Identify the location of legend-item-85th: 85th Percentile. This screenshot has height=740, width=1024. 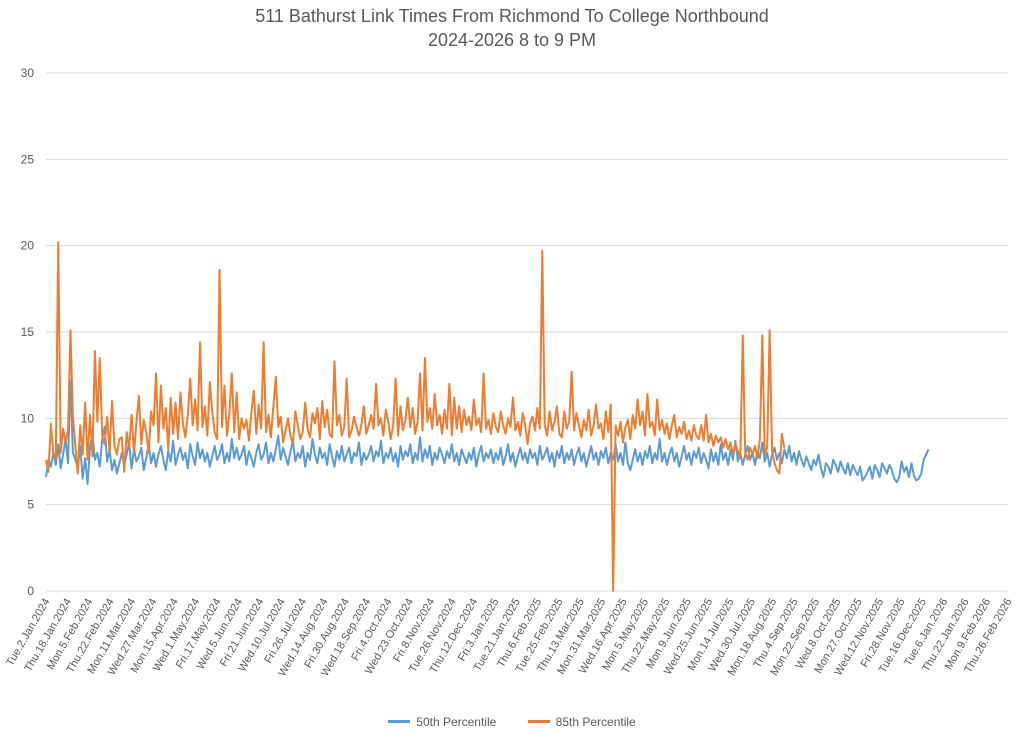
(581, 721).